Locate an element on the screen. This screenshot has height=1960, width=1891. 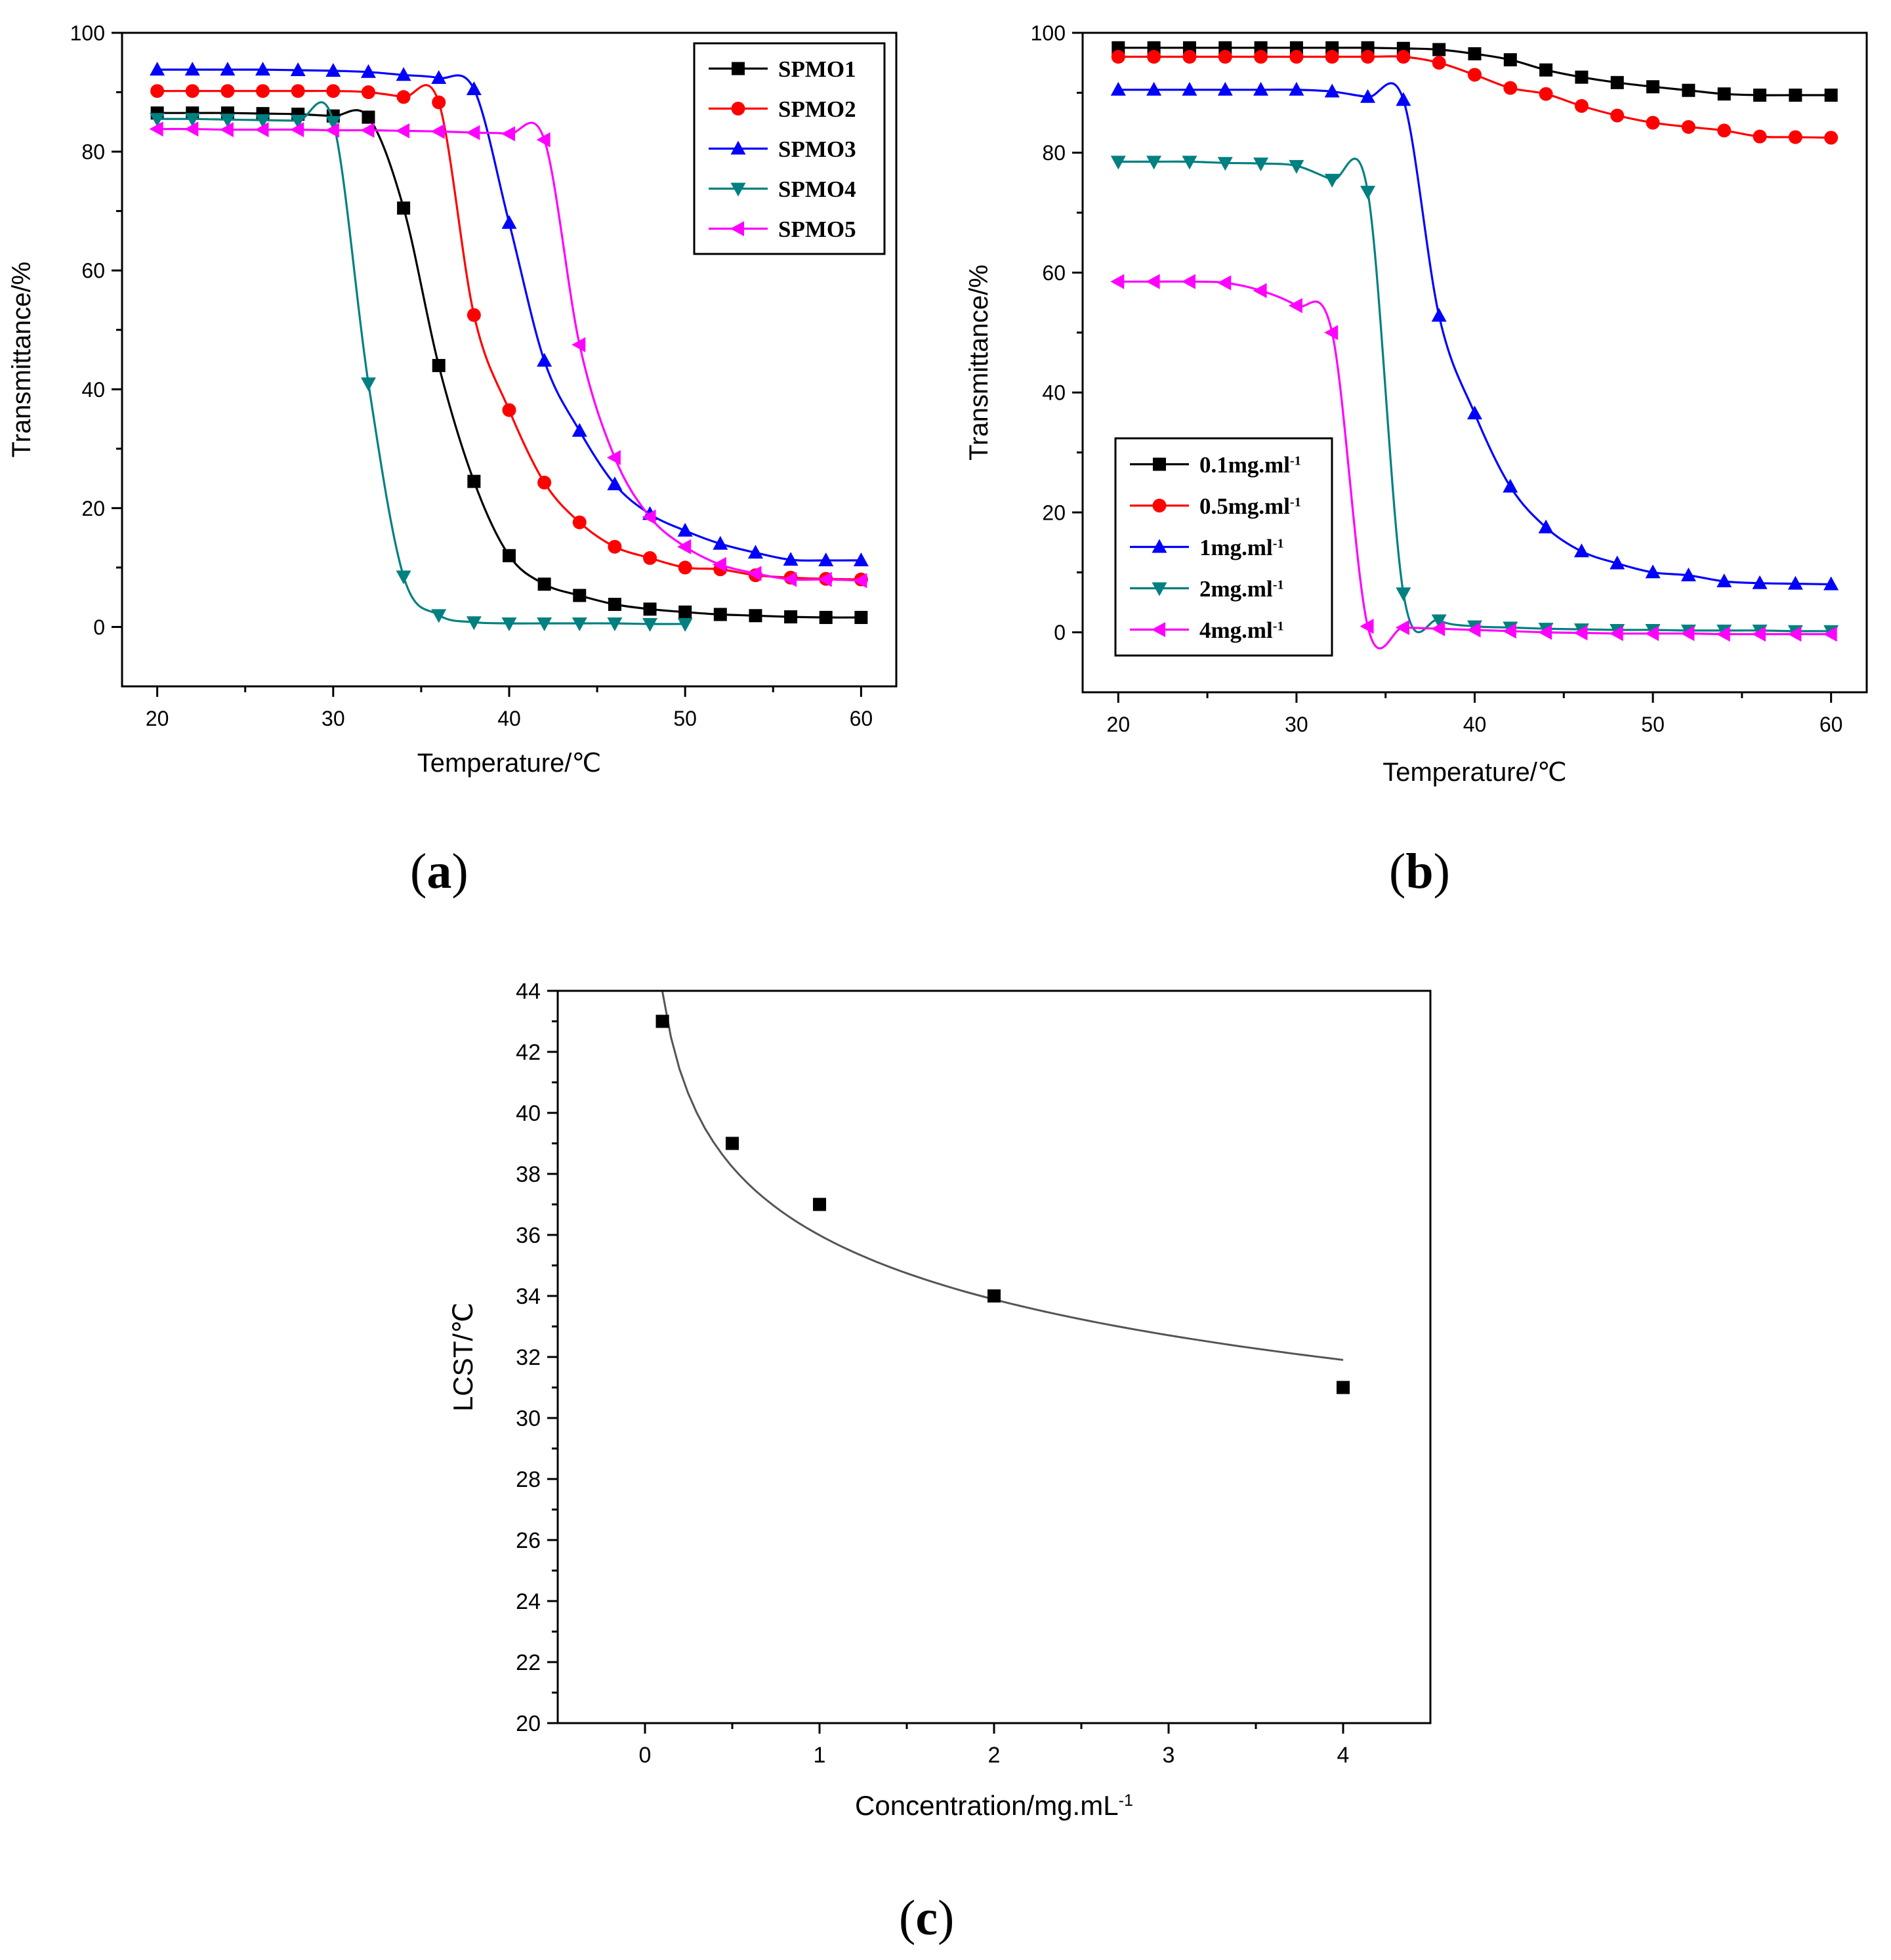
panel-a-legend-label: SPMO1 is located at coordinates (817, 69).